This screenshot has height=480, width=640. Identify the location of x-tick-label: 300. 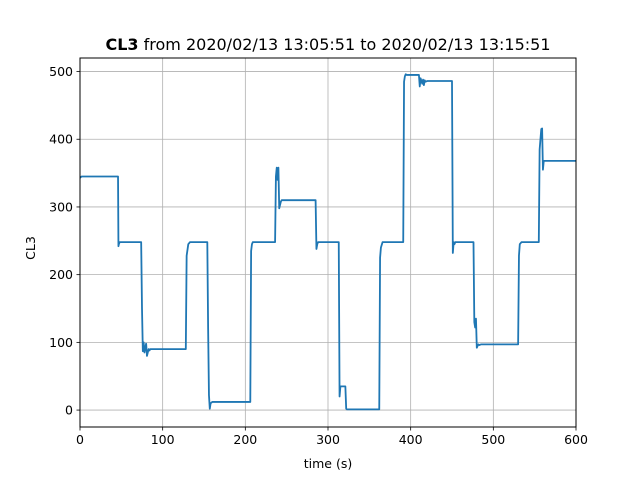
(328, 439).